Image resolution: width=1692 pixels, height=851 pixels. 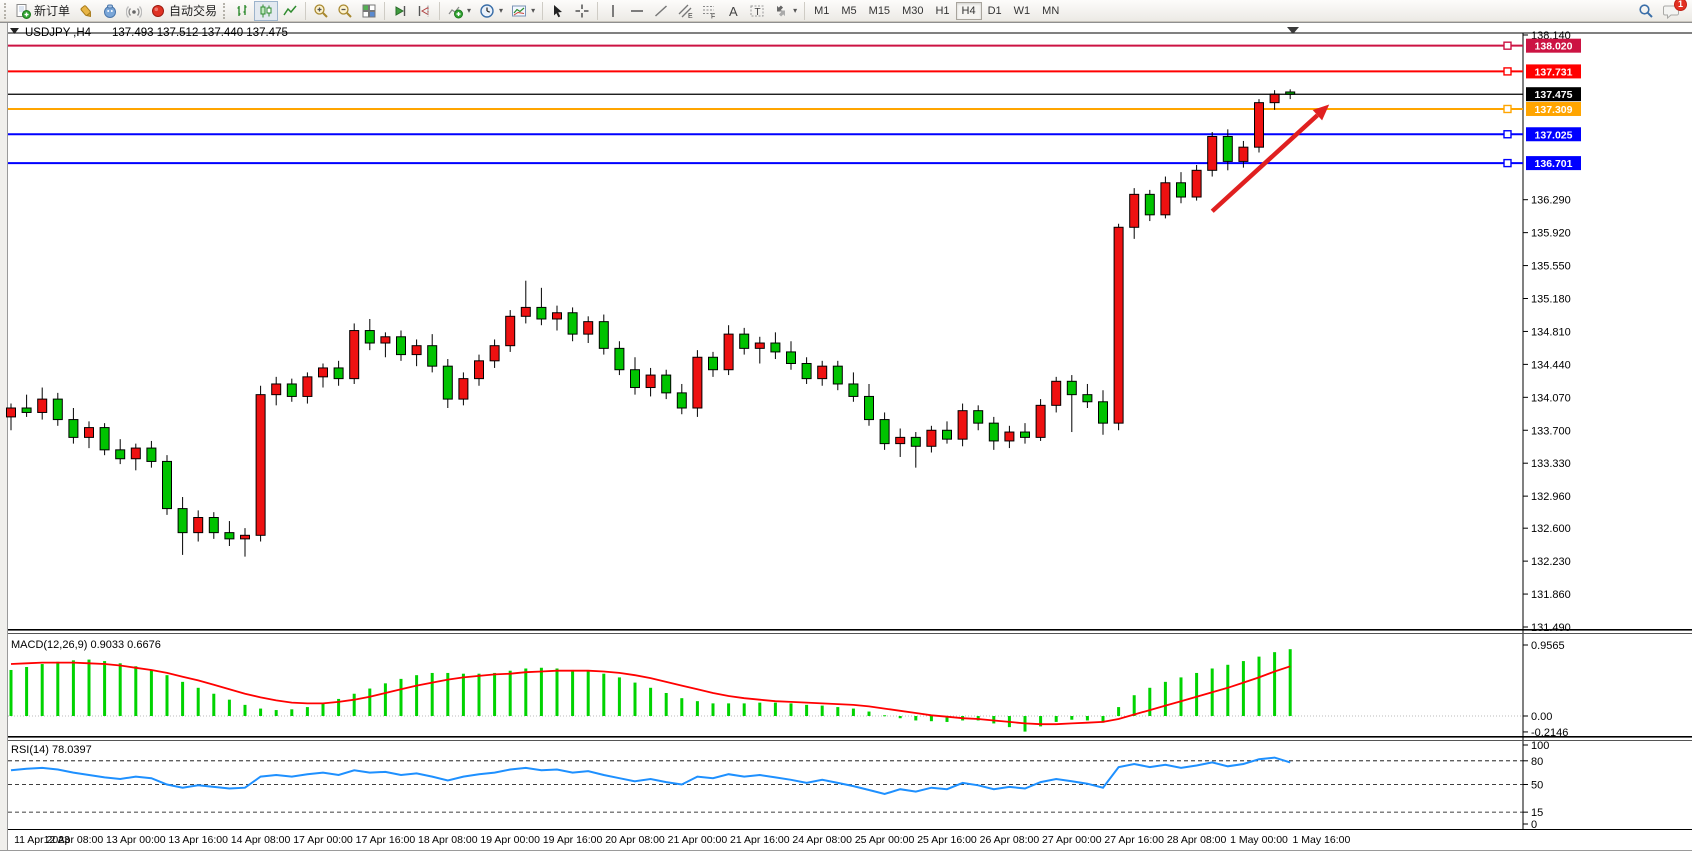 What do you see at coordinates (822, 840) in the screenshot?
I see `time-label: 24 Apr 08:00` at bounding box center [822, 840].